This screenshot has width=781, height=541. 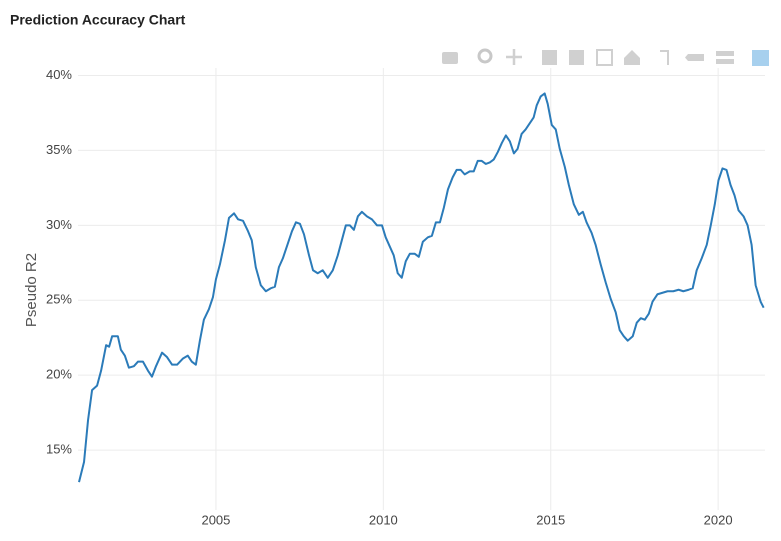 What do you see at coordinates (576, 57) in the screenshot?
I see `zoom-out-button` at bounding box center [576, 57].